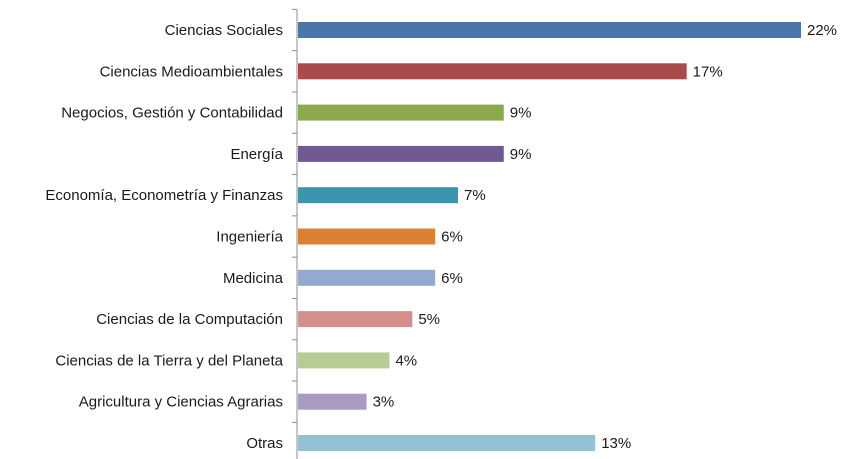 This screenshot has height=459, width=841. I want to click on category-label: Ciencias Sociales, so click(224, 30).